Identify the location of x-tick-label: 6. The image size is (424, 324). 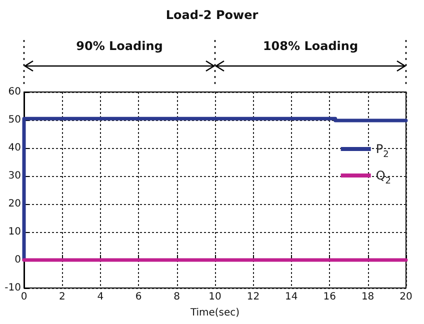
(138, 297).